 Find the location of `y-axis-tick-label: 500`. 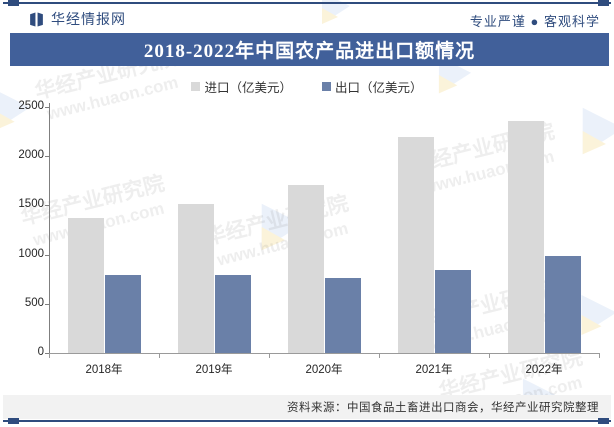

y-axis-tick-label: 500 is located at coordinates (34, 302).